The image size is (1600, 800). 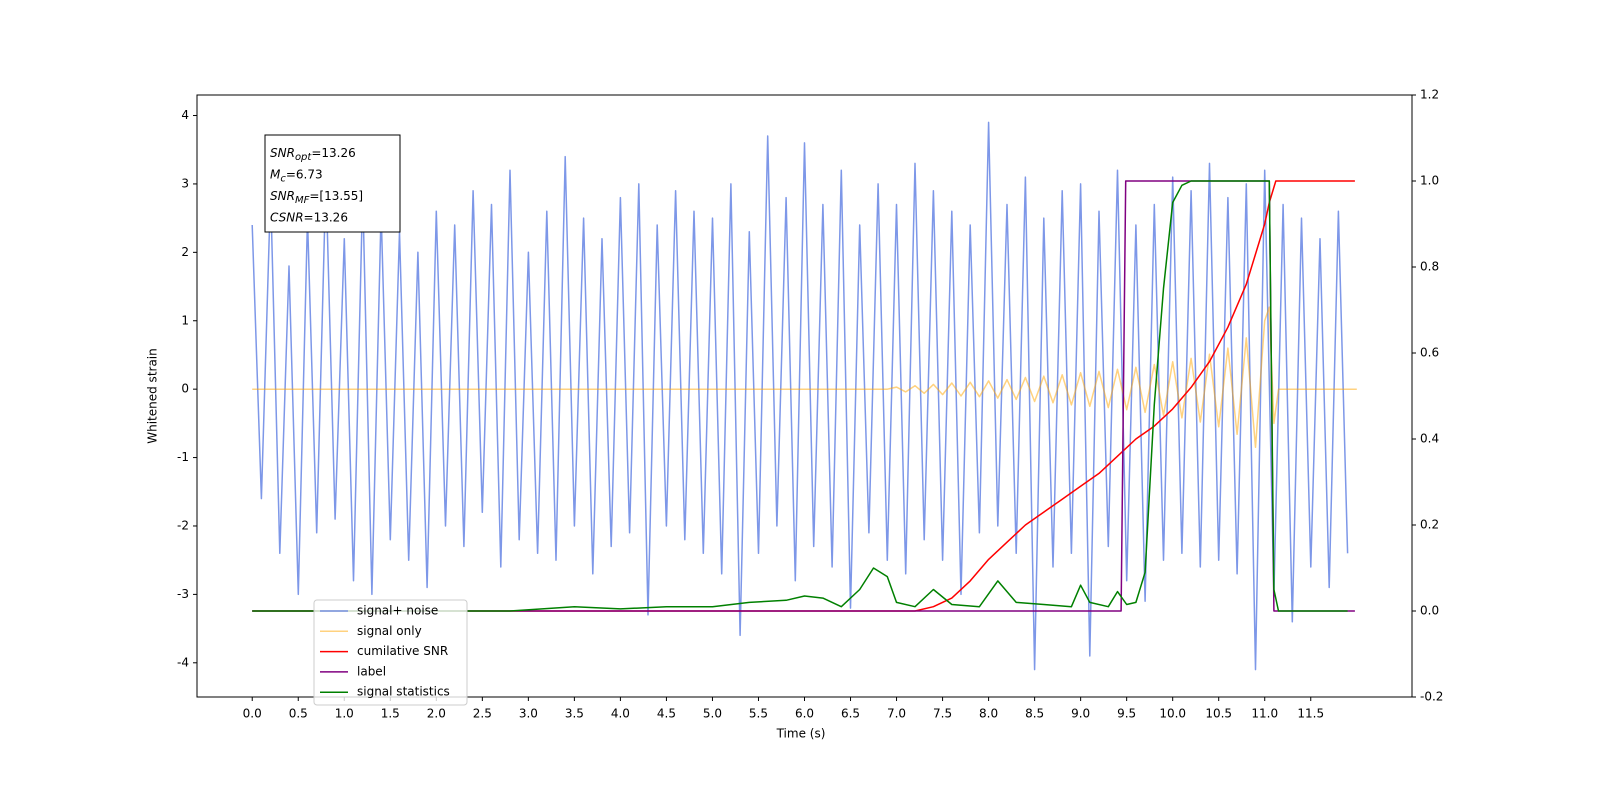 What do you see at coordinates (1429, 611) in the screenshot?
I see `y2-tick-label: 0.0` at bounding box center [1429, 611].